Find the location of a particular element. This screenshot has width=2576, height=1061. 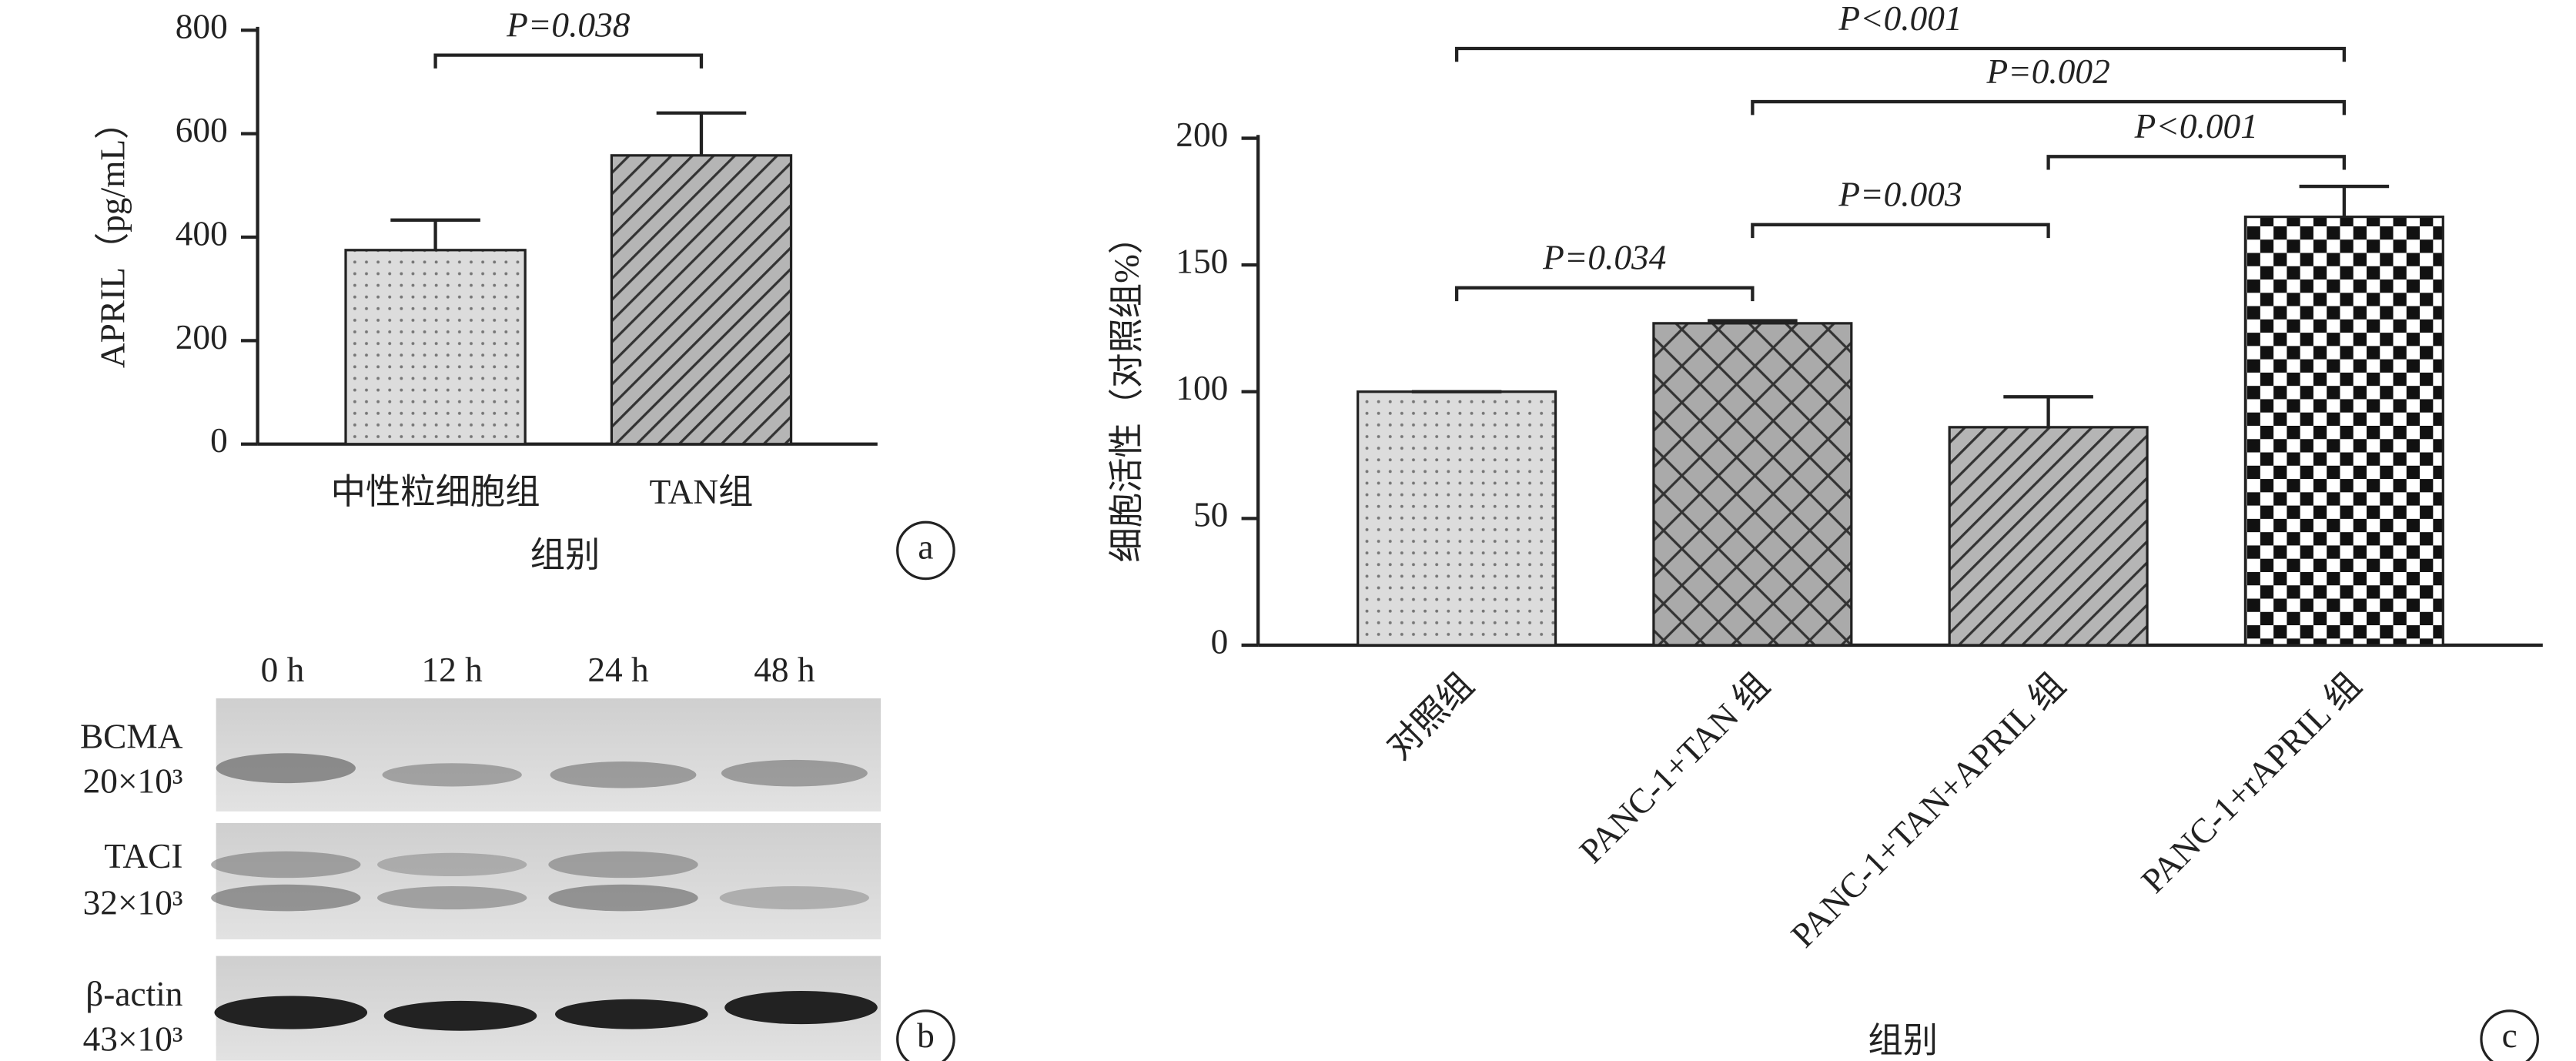

lane-label: 24 h is located at coordinates (618, 670).